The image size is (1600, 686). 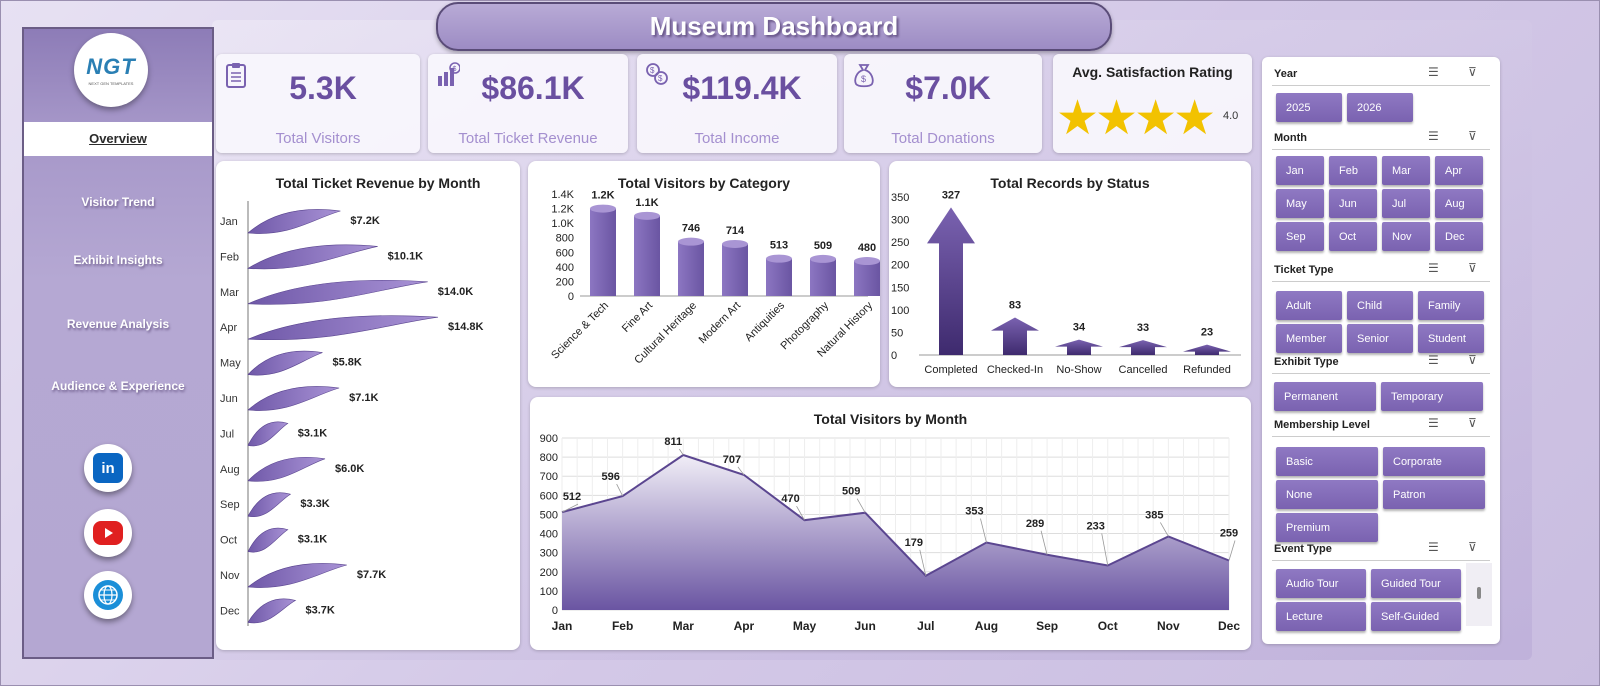 I want to click on month-chip: Jul, so click(x=1406, y=203).